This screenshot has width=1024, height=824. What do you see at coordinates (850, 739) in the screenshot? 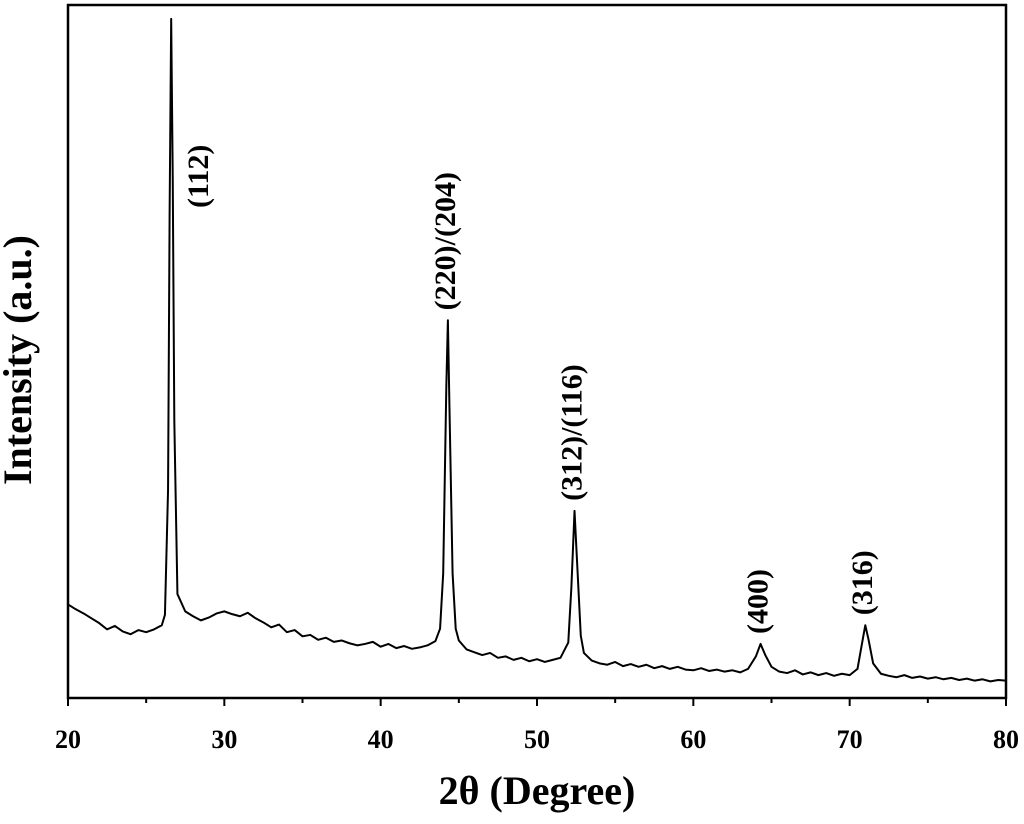
I see `x-tick-label: 70` at bounding box center [850, 739].